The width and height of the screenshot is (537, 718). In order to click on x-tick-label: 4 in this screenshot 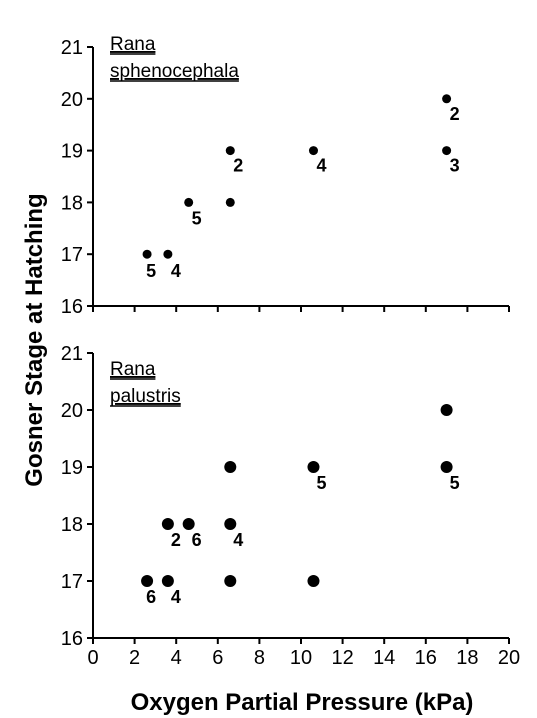, I will do `click(176, 658)`.